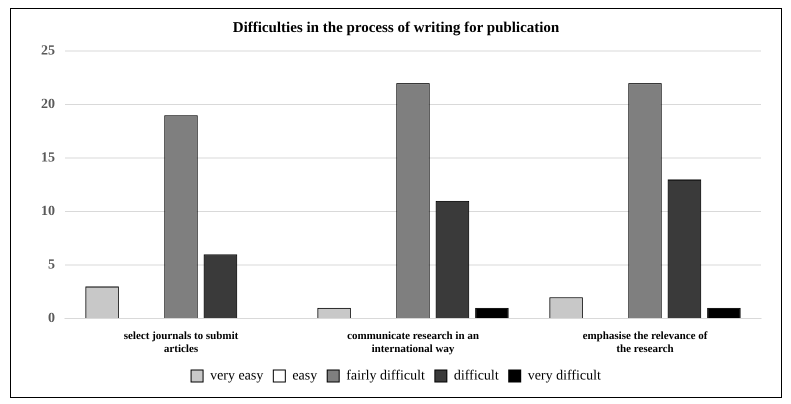 This screenshot has width=791, height=404. Describe the element at coordinates (237, 376) in the screenshot. I see `legend-label: very easy` at that location.